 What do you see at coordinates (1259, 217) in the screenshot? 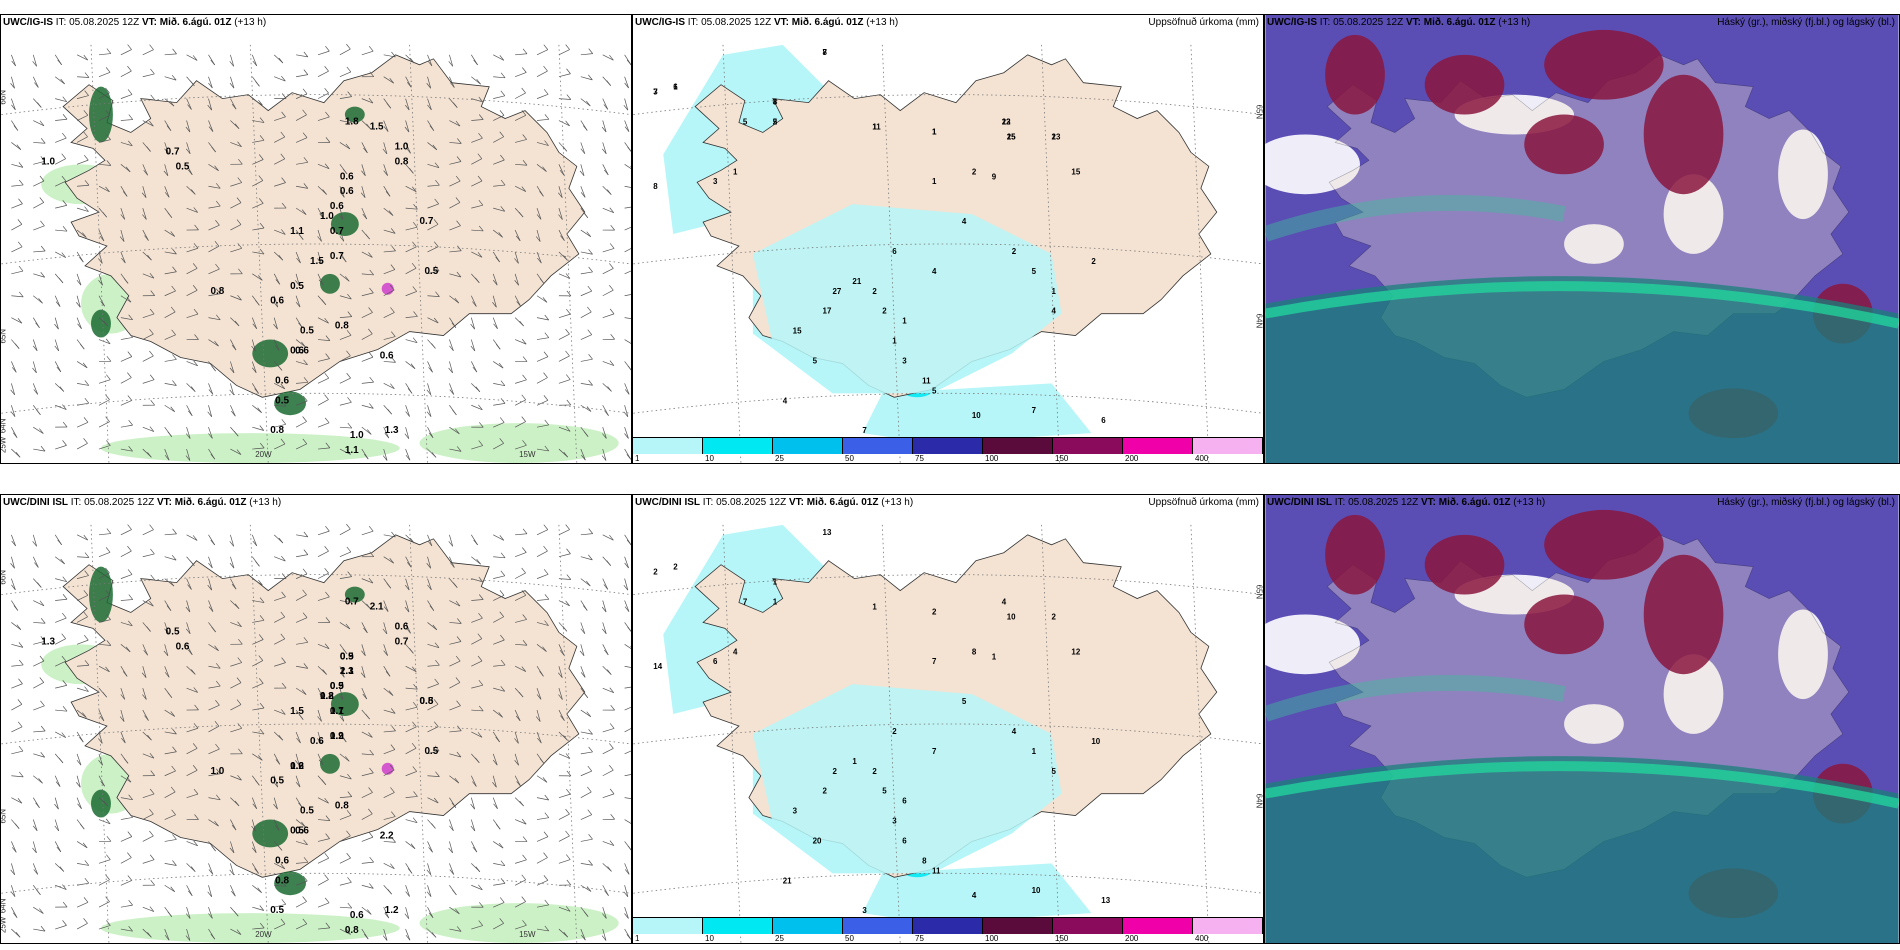
I see `grid-labels: 65N 64N` at bounding box center [1259, 217].